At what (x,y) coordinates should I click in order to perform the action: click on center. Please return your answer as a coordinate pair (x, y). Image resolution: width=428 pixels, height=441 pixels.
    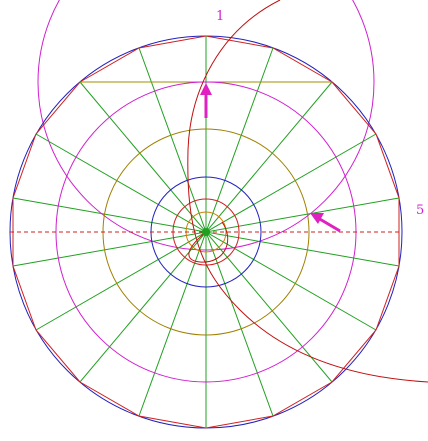
    Looking at the image, I should click on (206, 232).